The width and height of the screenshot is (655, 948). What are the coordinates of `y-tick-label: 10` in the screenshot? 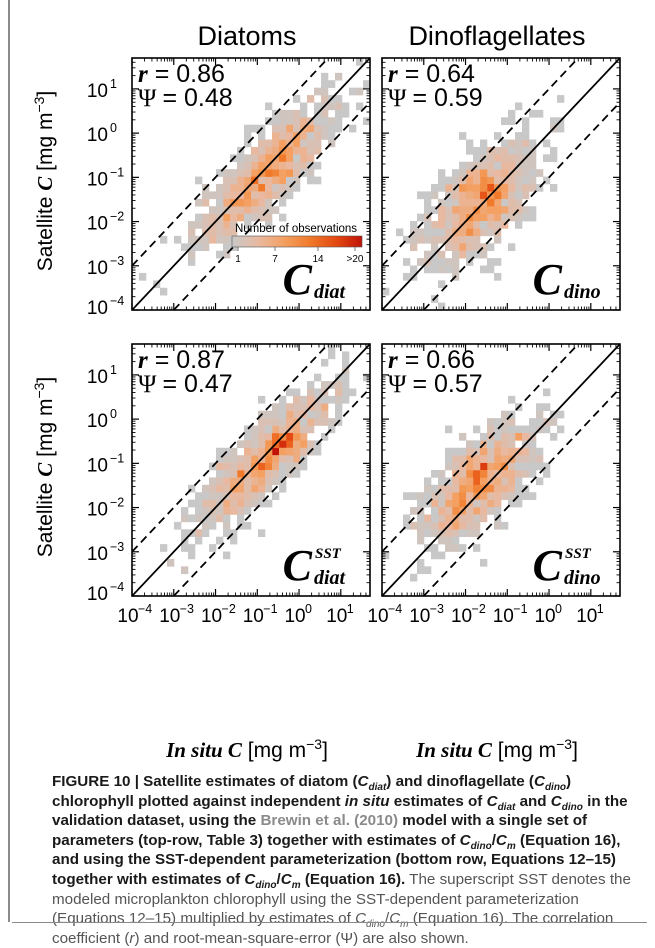 It's located at (97, 268).